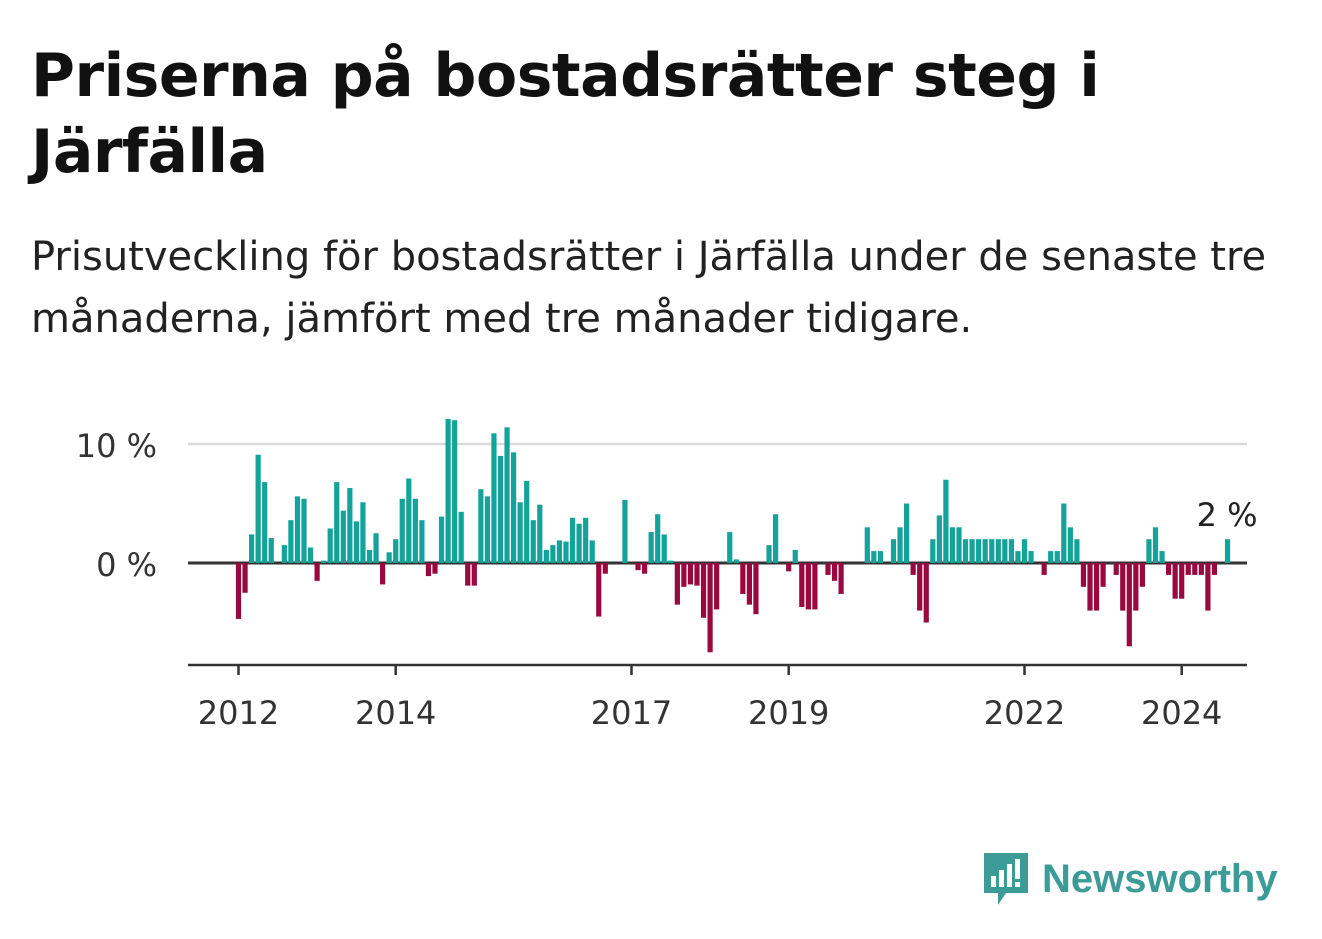 This screenshot has width=1322, height=939. I want to click on x-tick-label: 2017, so click(631, 713).